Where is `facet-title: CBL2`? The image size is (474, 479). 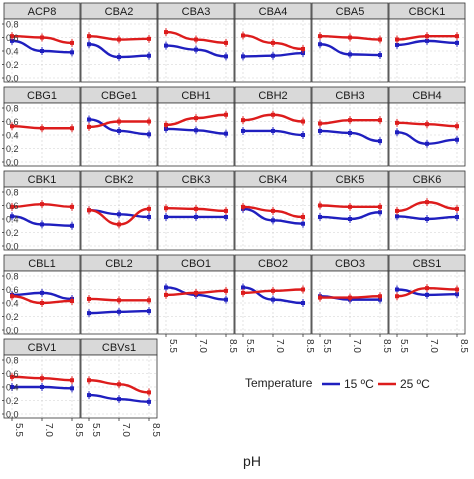 facet-title: CBL2 is located at coordinates (119, 264).